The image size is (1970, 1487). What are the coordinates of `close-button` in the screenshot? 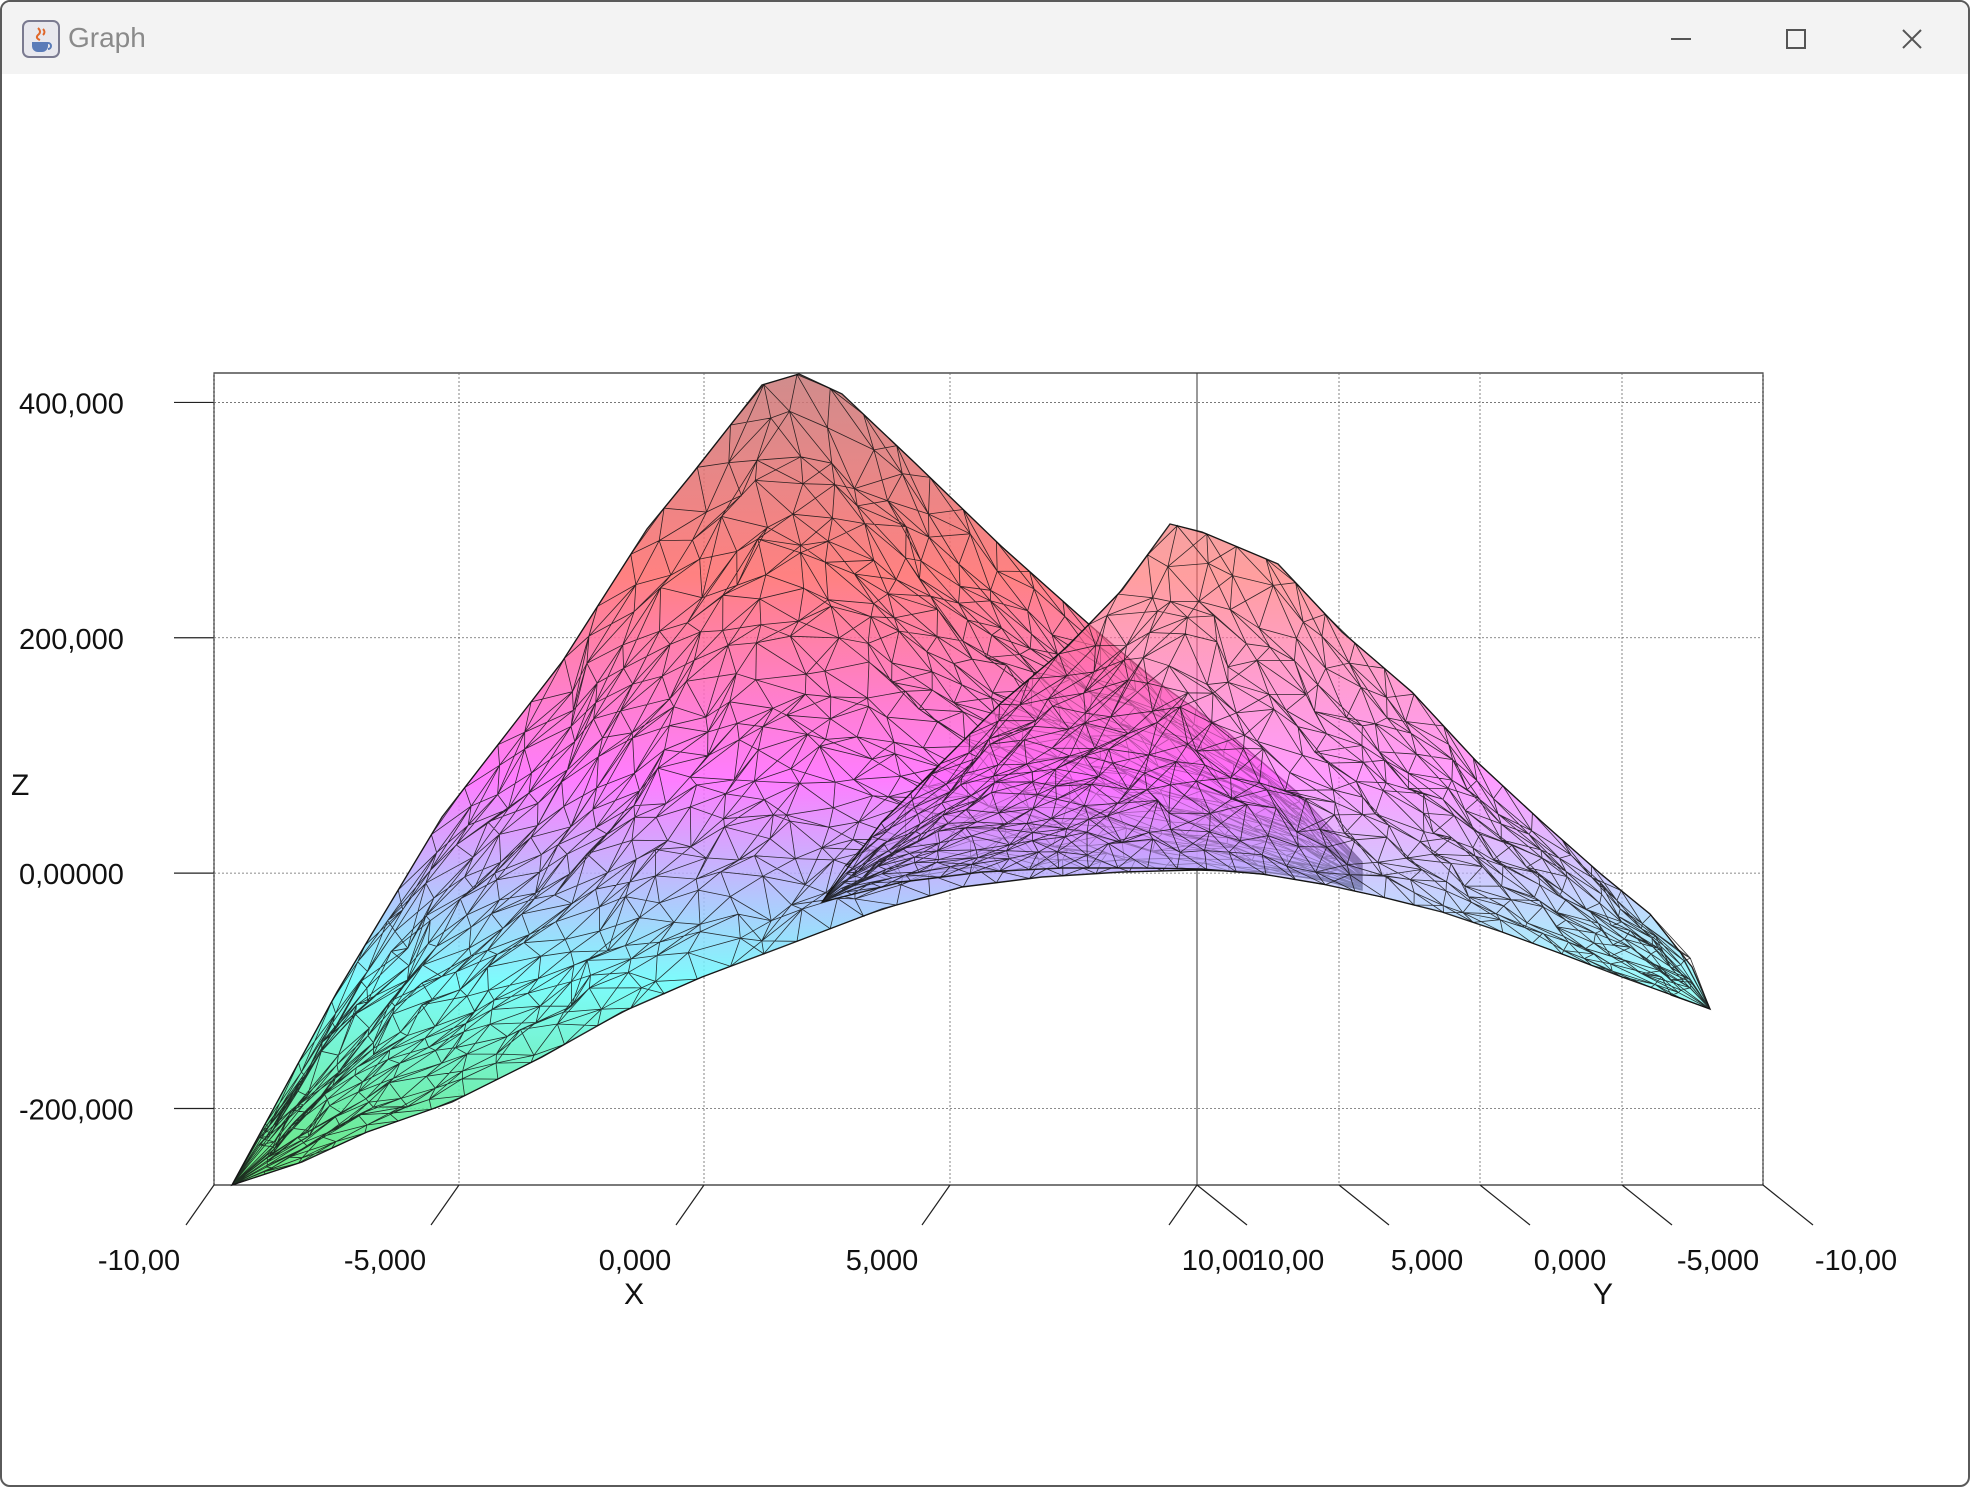 It's located at (1912, 39).